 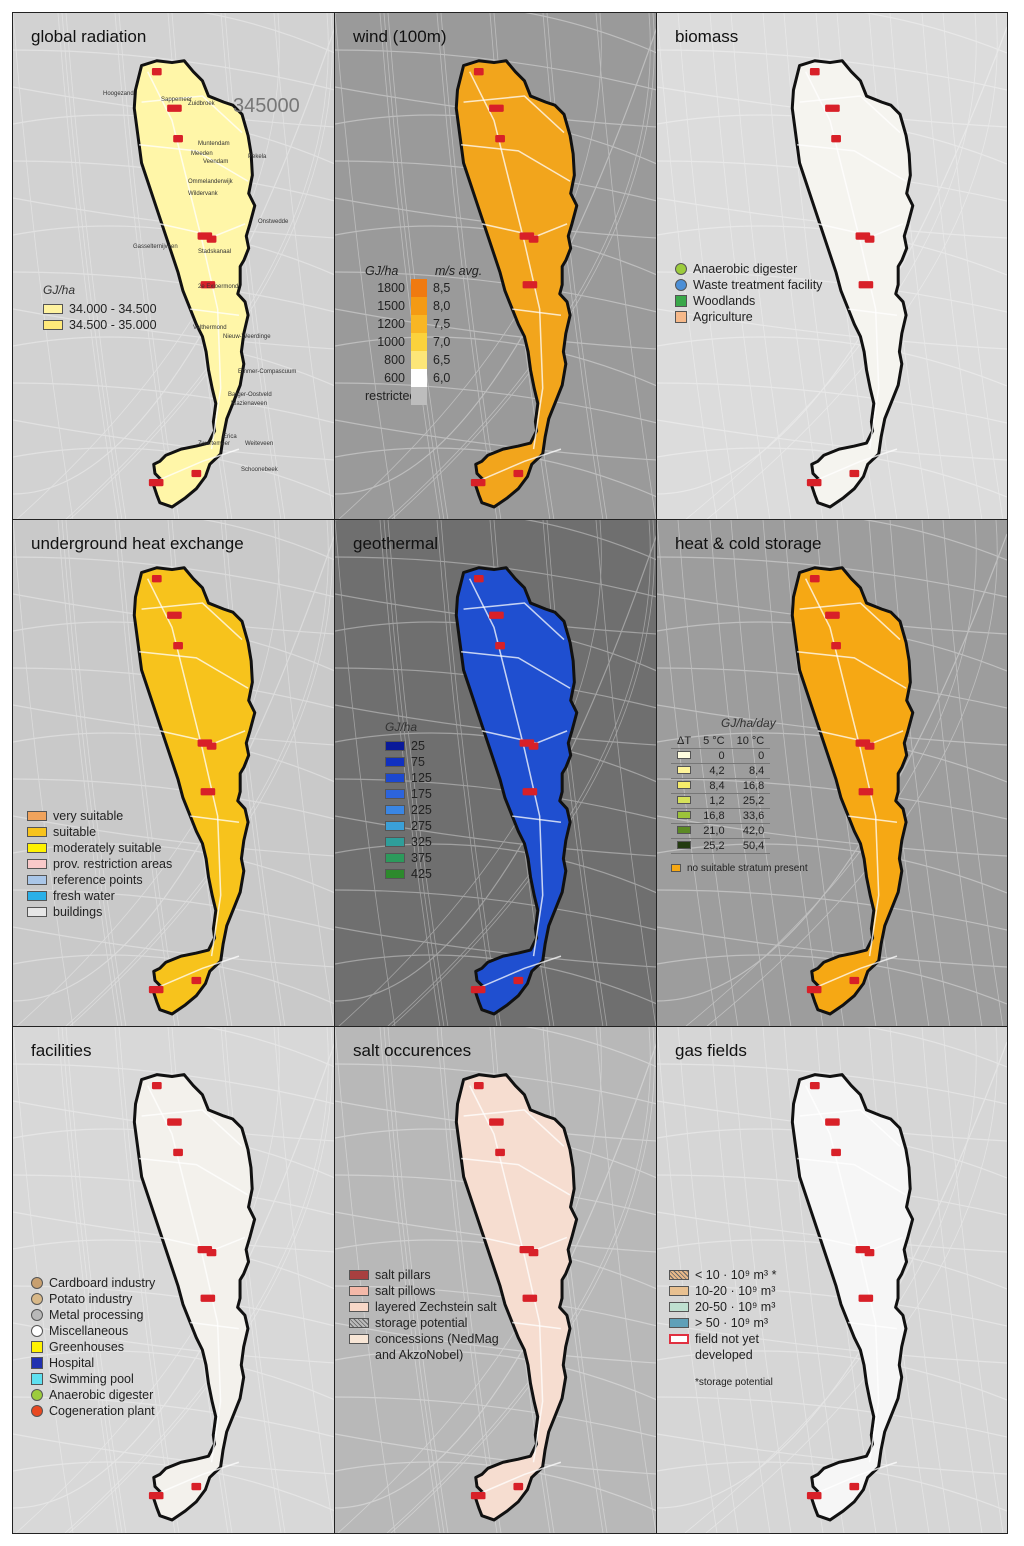 What do you see at coordinates (734, 1382) in the screenshot?
I see `legend-note: *storage potential` at bounding box center [734, 1382].